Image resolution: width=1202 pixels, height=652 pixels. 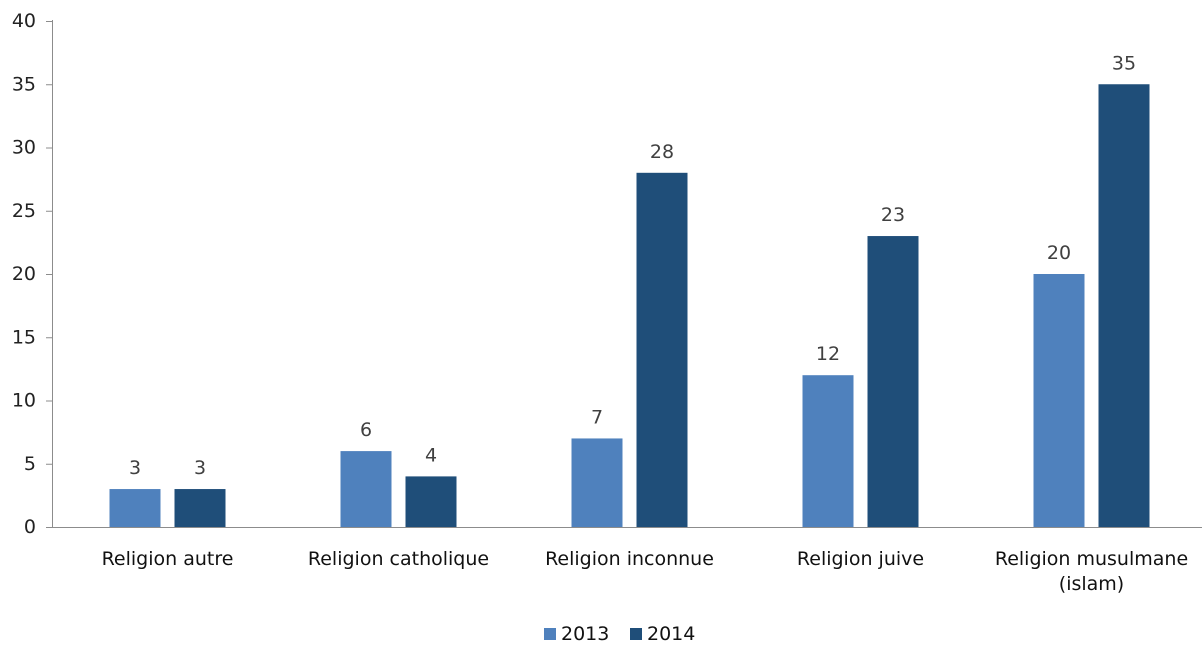 What do you see at coordinates (597, 417) in the screenshot?
I see `data-label: 7` at bounding box center [597, 417].